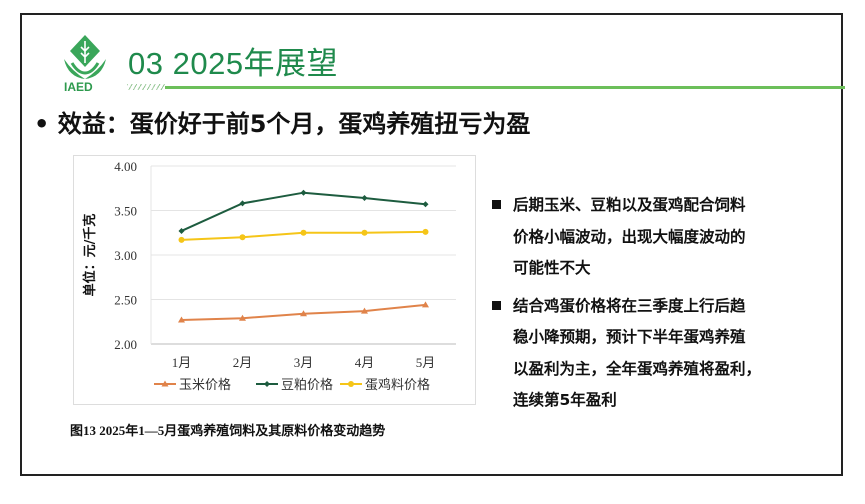 This screenshot has height=504, width=865. I want to click on x-tick-label: 2月, so click(243, 362).